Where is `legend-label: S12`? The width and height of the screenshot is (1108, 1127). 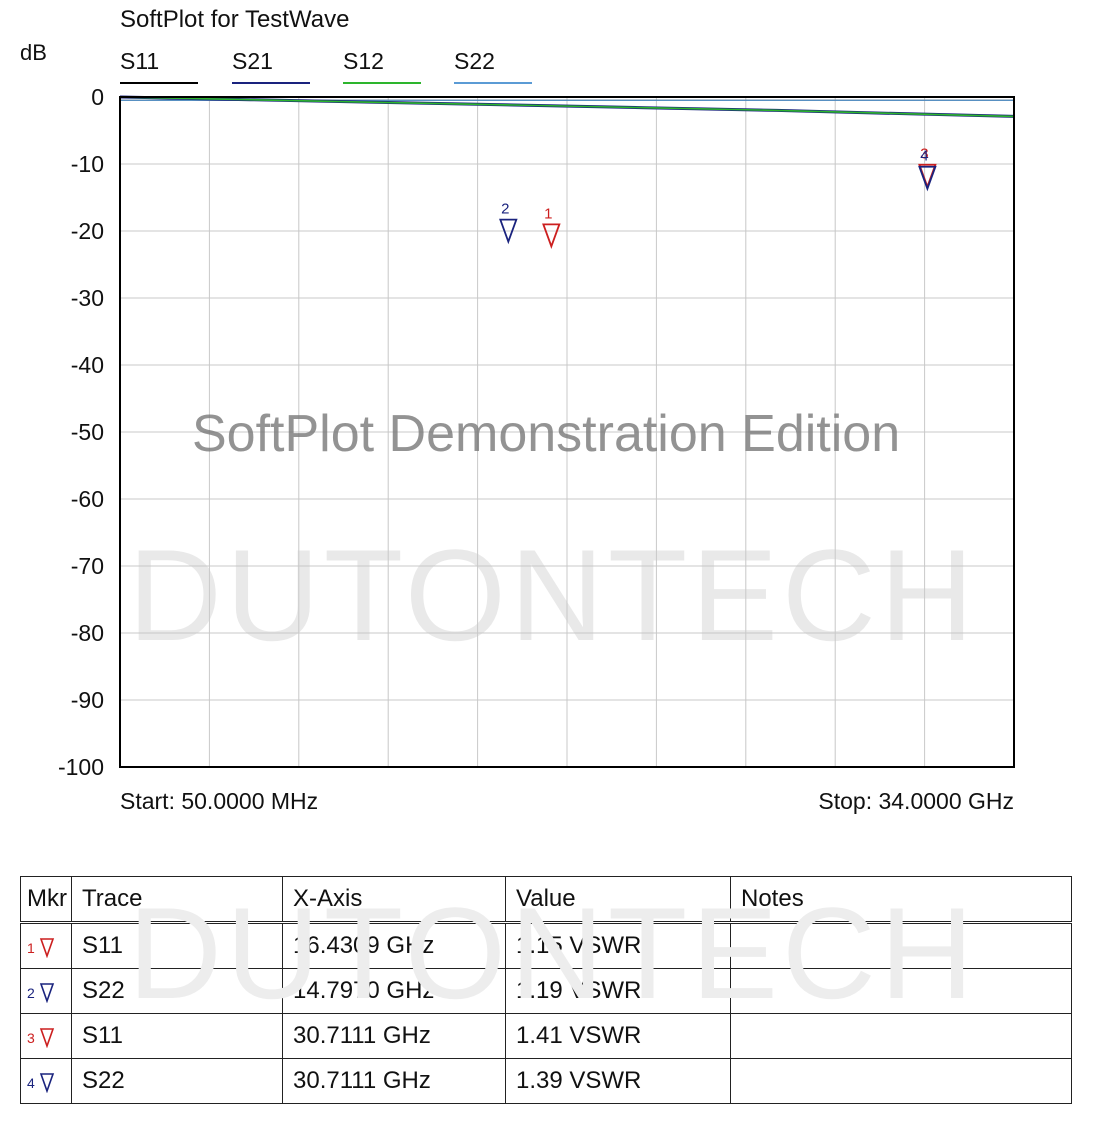 legend-label: S12 is located at coordinates (363, 61).